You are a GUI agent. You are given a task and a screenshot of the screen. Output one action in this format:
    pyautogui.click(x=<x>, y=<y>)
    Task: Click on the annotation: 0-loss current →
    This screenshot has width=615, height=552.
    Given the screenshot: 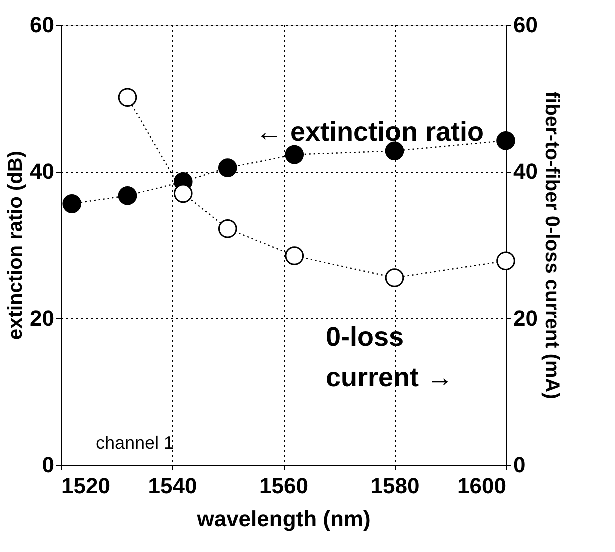 What is the action you would take?
    pyautogui.click(x=390, y=357)
    